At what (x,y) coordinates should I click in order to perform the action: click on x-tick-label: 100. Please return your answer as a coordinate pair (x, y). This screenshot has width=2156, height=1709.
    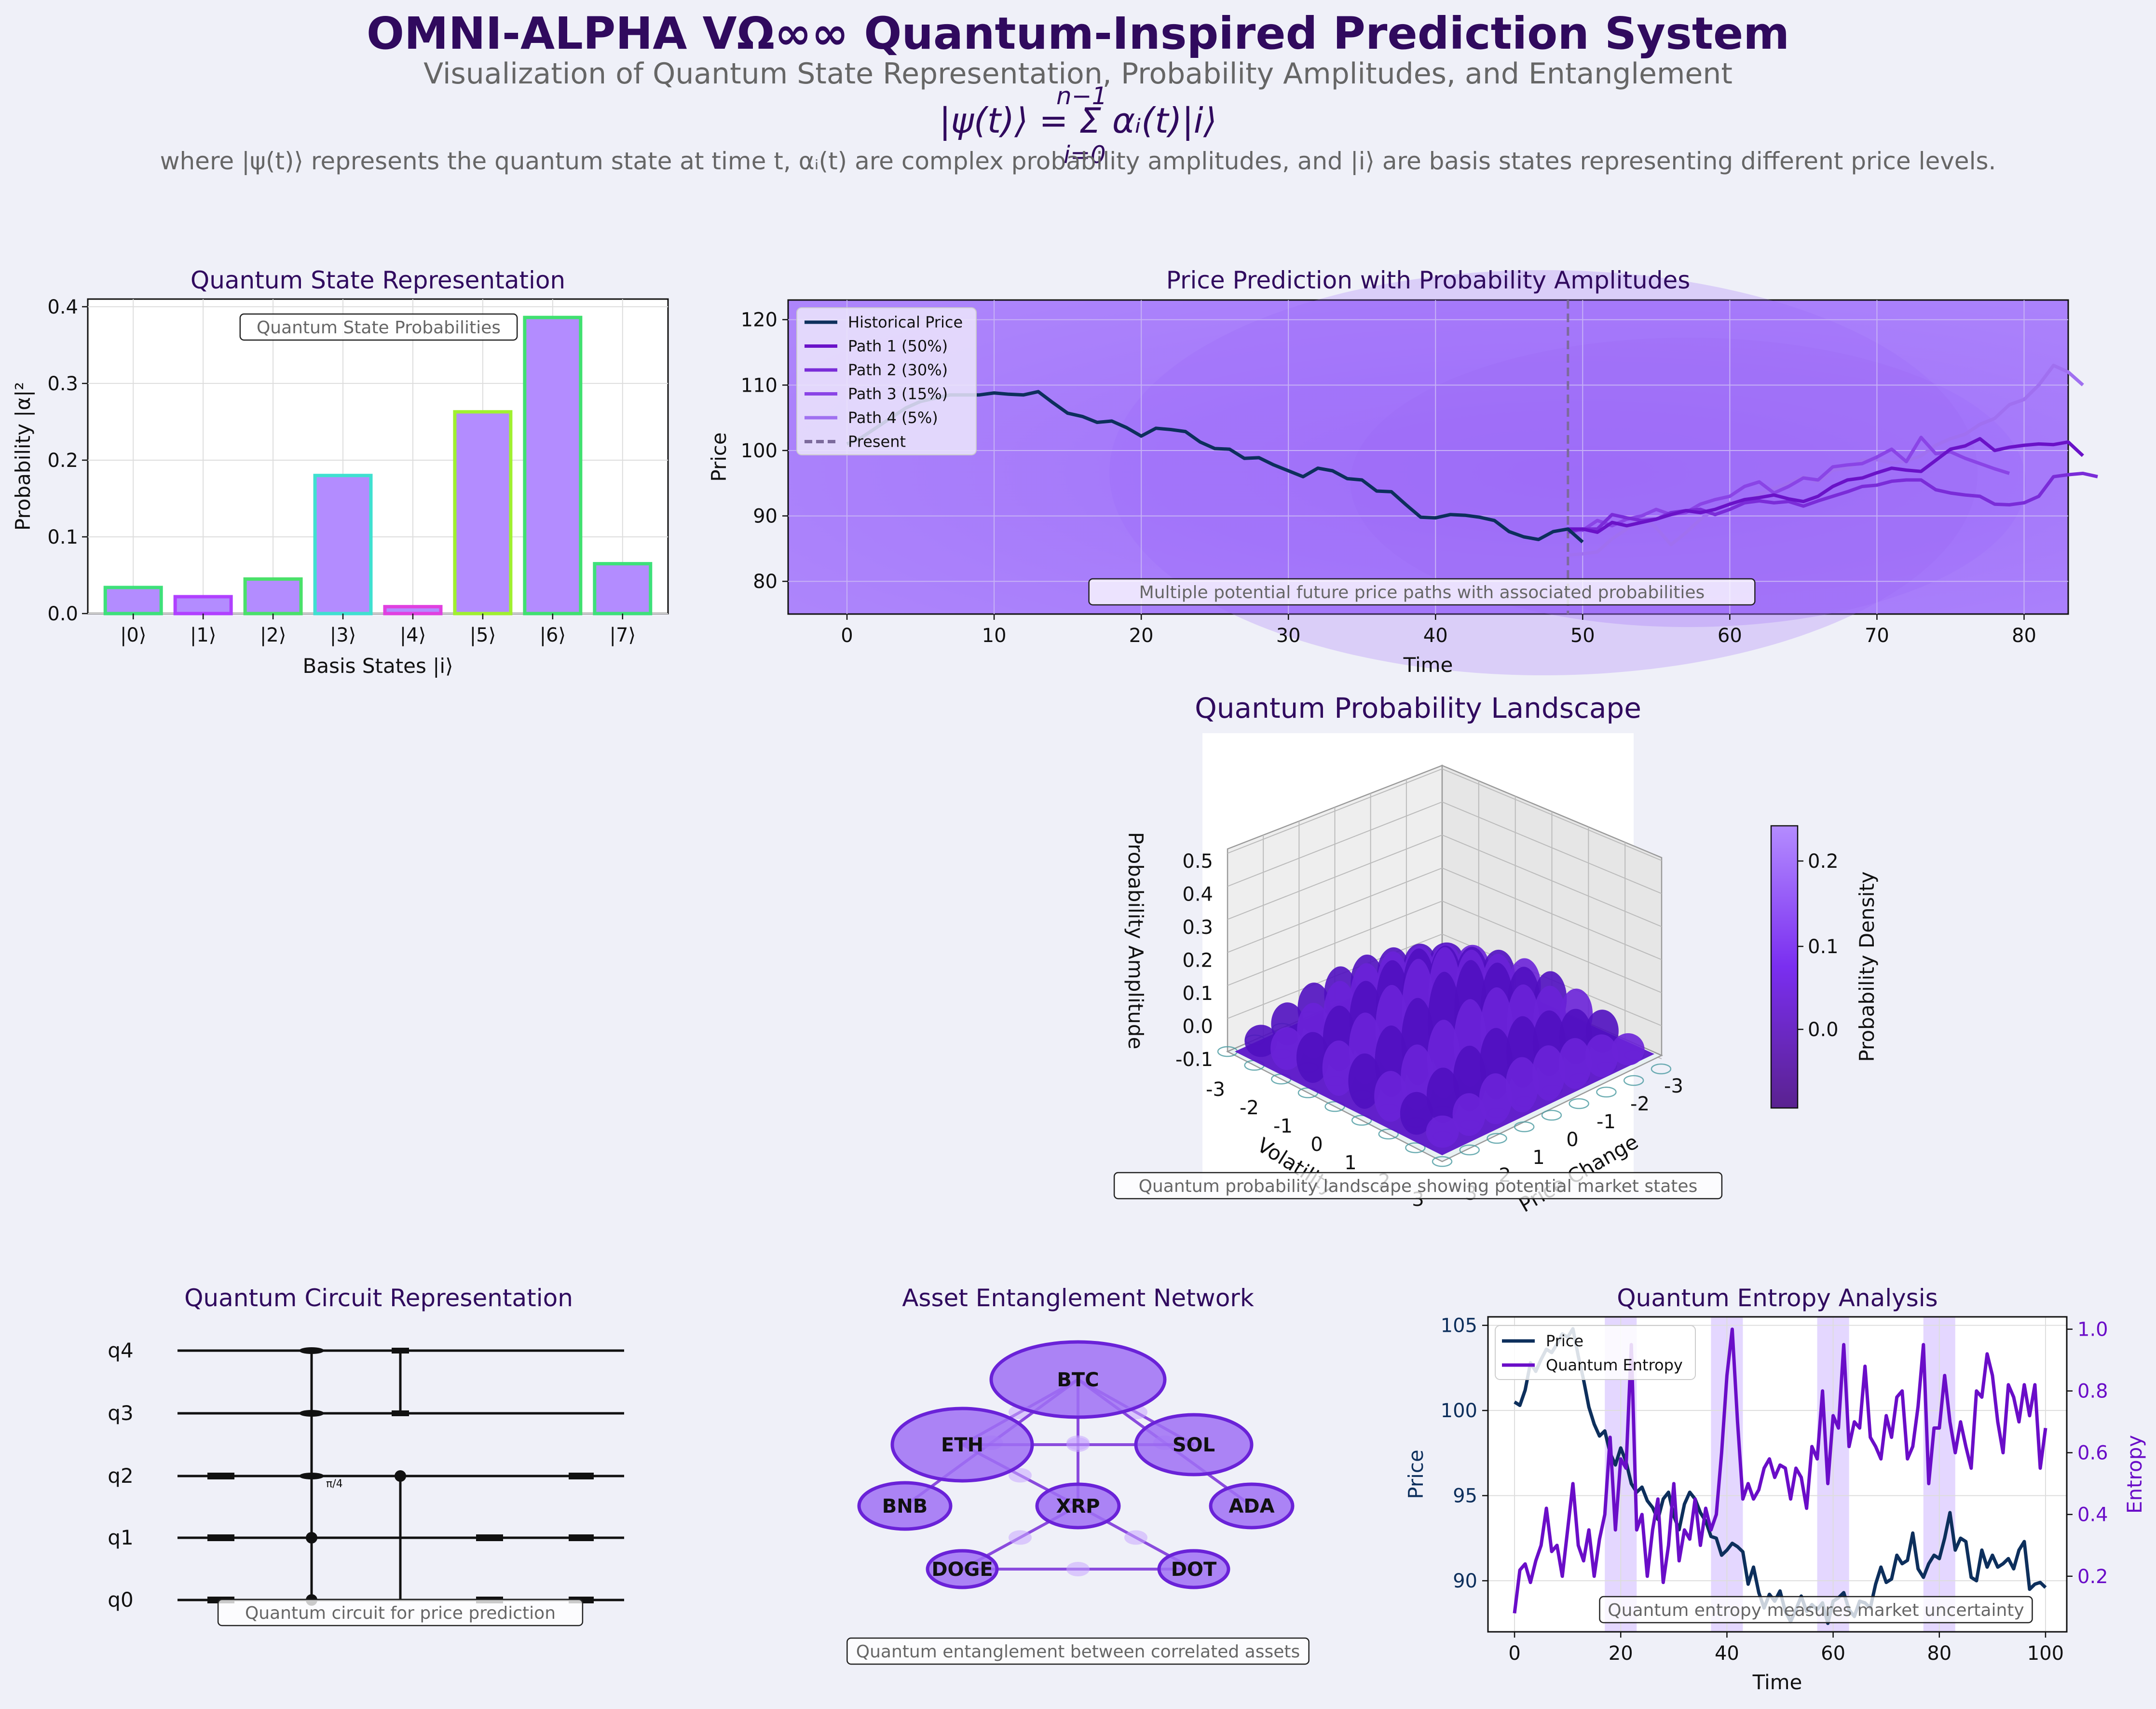
    Looking at the image, I should click on (2045, 1653).